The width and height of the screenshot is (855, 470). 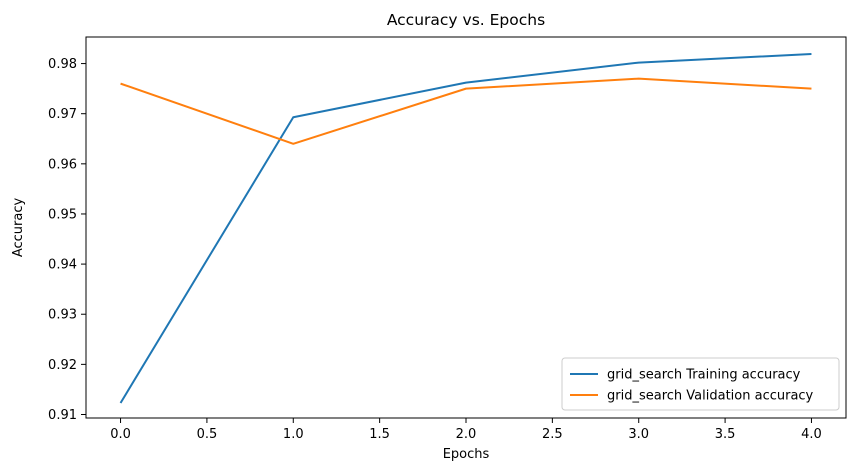 What do you see at coordinates (725, 434) in the screenshot?
I see `x-tick-label: 3.5` at bounding box center [725, 434].